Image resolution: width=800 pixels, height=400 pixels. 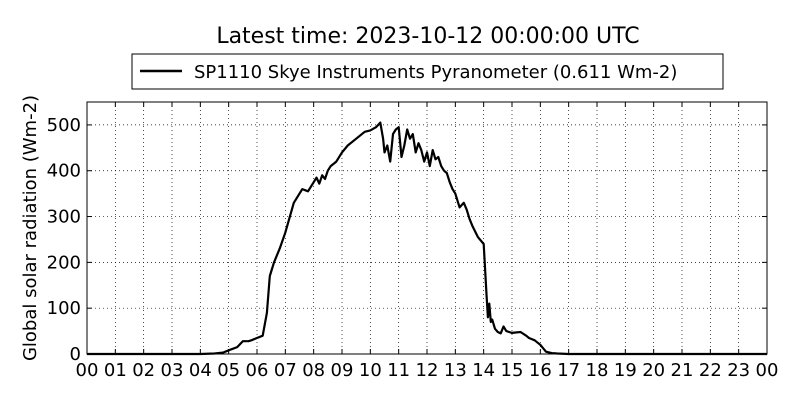 What do you see at coordinates (64, 262) in the screenshot?
I see `y-tick-label: 200` at bounding box center [64, 262].